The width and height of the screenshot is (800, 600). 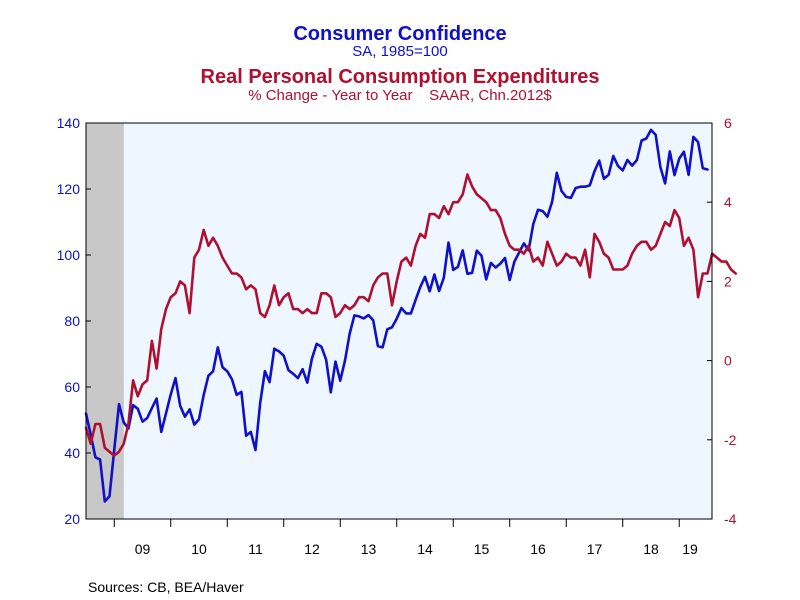 What do you see at coordinates (105, 321) in the screenshot?
I see `recession-shading` at bounding box center [105, 321].